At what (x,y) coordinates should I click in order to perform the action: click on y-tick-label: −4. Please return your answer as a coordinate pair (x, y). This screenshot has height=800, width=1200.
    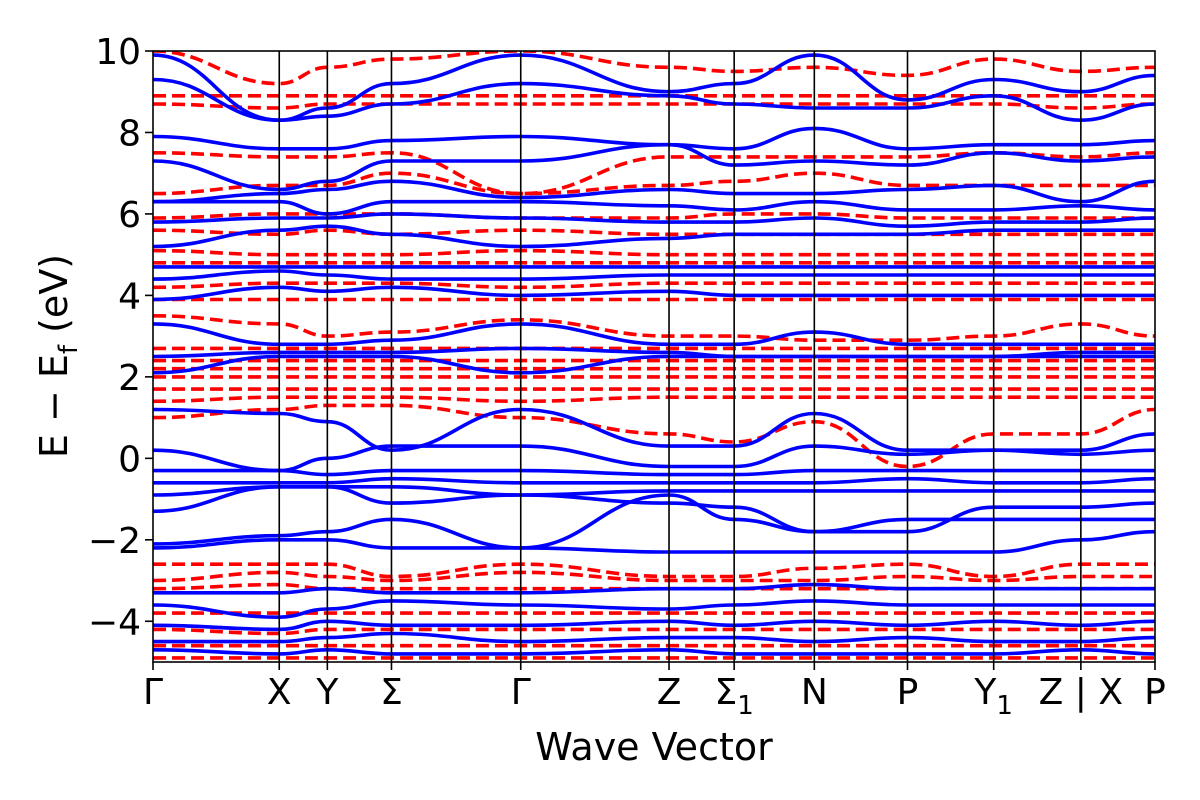
    Looking at the image, I should click on (114, 622).